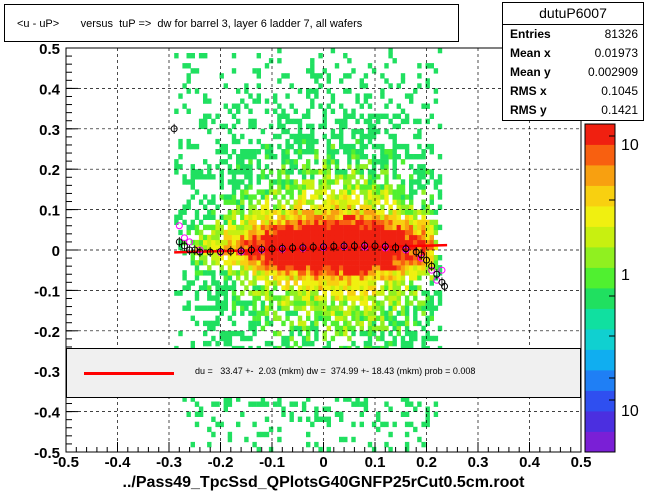 This screenshot has height=499, width=647. Describe the element at coordinates (241, 251) in the screenshot. I see `profile-point-black` at that location.